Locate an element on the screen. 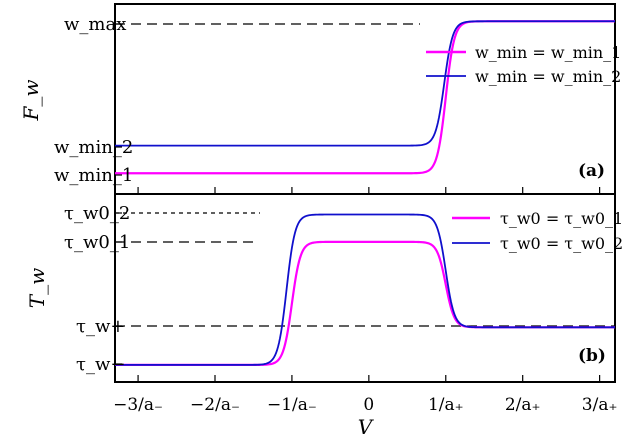  ytick-wmin1: w_min_1 is located at coordinates (93, 175).